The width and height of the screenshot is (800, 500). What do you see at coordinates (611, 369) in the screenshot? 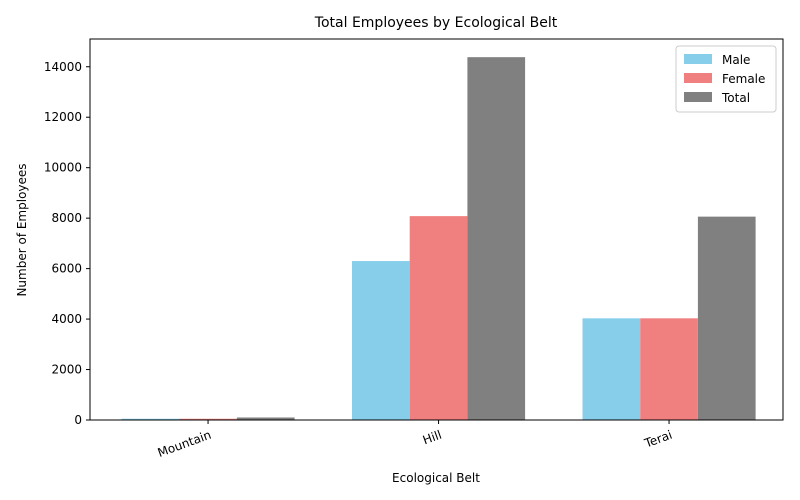
I see `bar-male-terai` at bounding box center [611, 369].